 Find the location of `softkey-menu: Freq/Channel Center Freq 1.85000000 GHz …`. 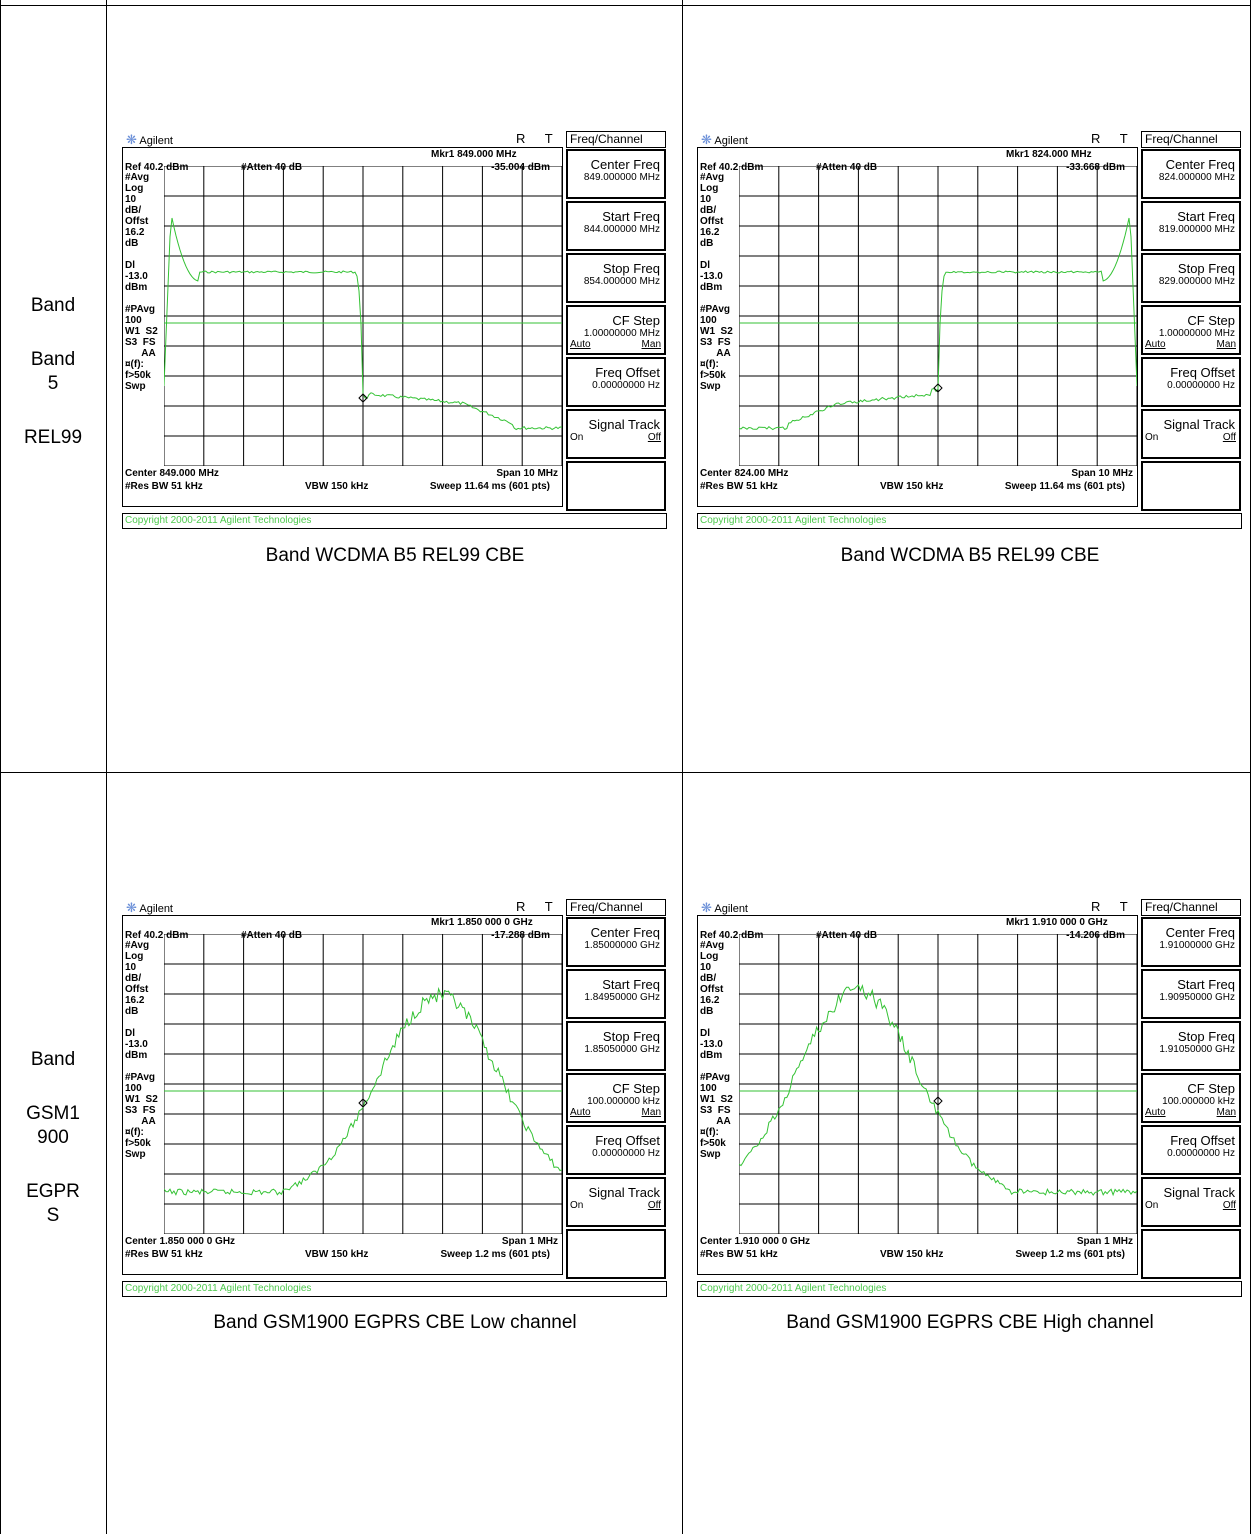

softkey-menu: Freq/Channel Center Freq 1.85000000 GHz … is located at coordinates (616, 1090).